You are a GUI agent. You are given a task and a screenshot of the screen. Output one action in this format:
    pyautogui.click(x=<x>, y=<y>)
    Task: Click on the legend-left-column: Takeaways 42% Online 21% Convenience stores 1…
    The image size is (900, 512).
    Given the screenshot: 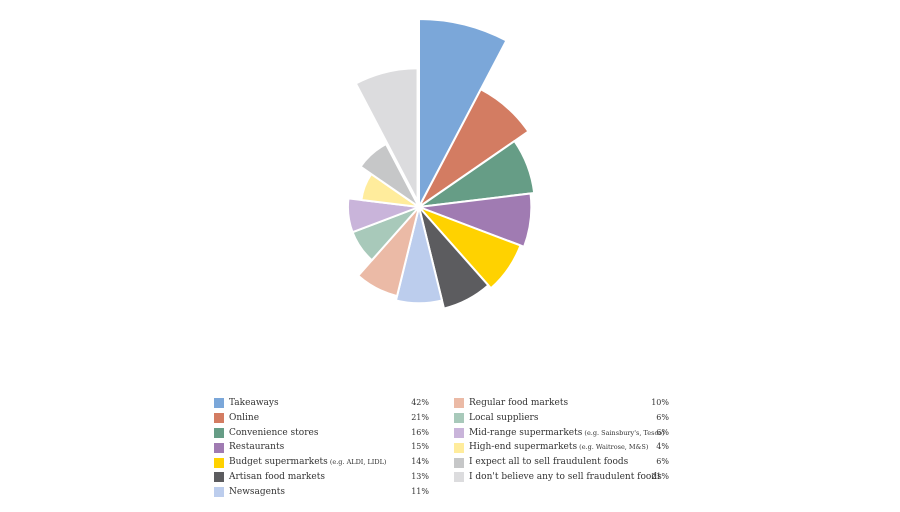 What is the action you would take?
    pyautogui.click(x=321, y=448)
    